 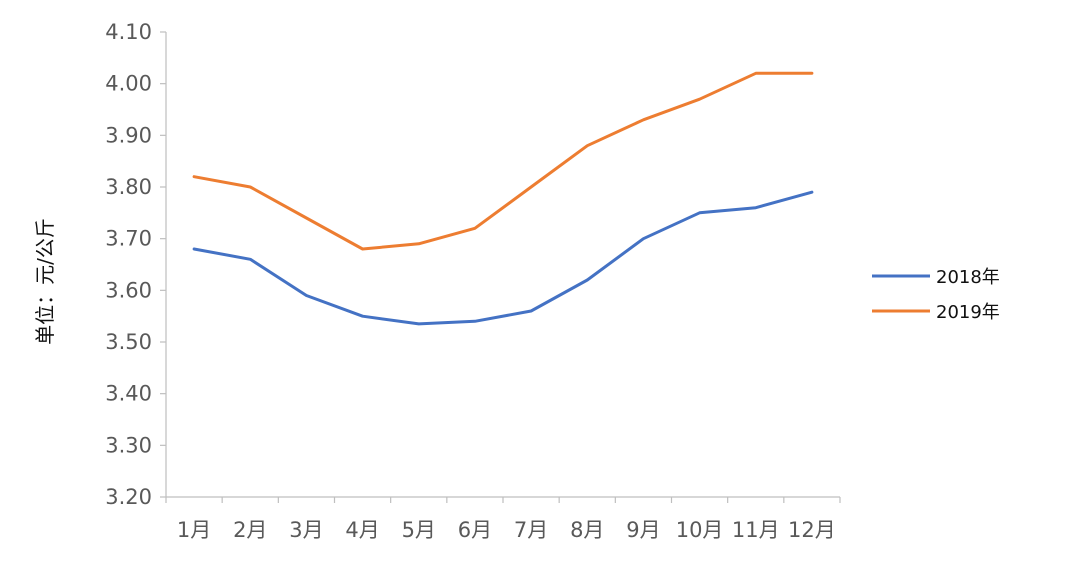 What do you see at coordinates (756, 530) in the screenshot?
I see `x-tick-label: 11月` at bounding box center [756, 530].